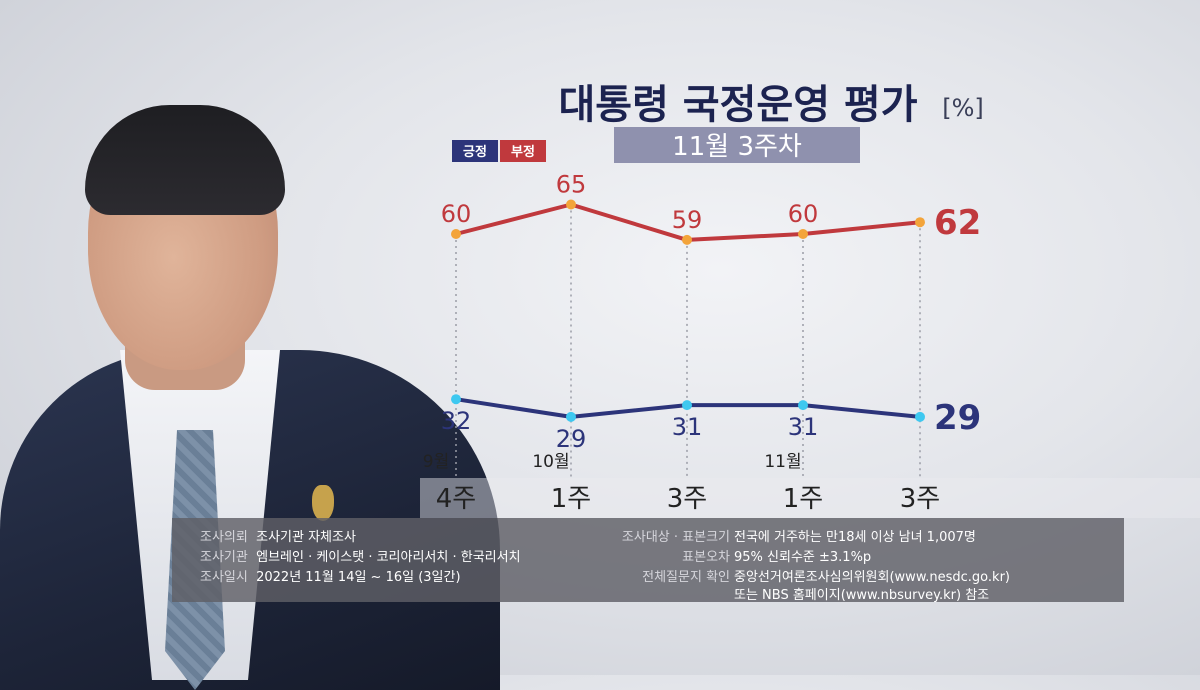 The width and height of the screenshot is (1200, 690). I want to click on month-label: 11월, so click(782, 462).